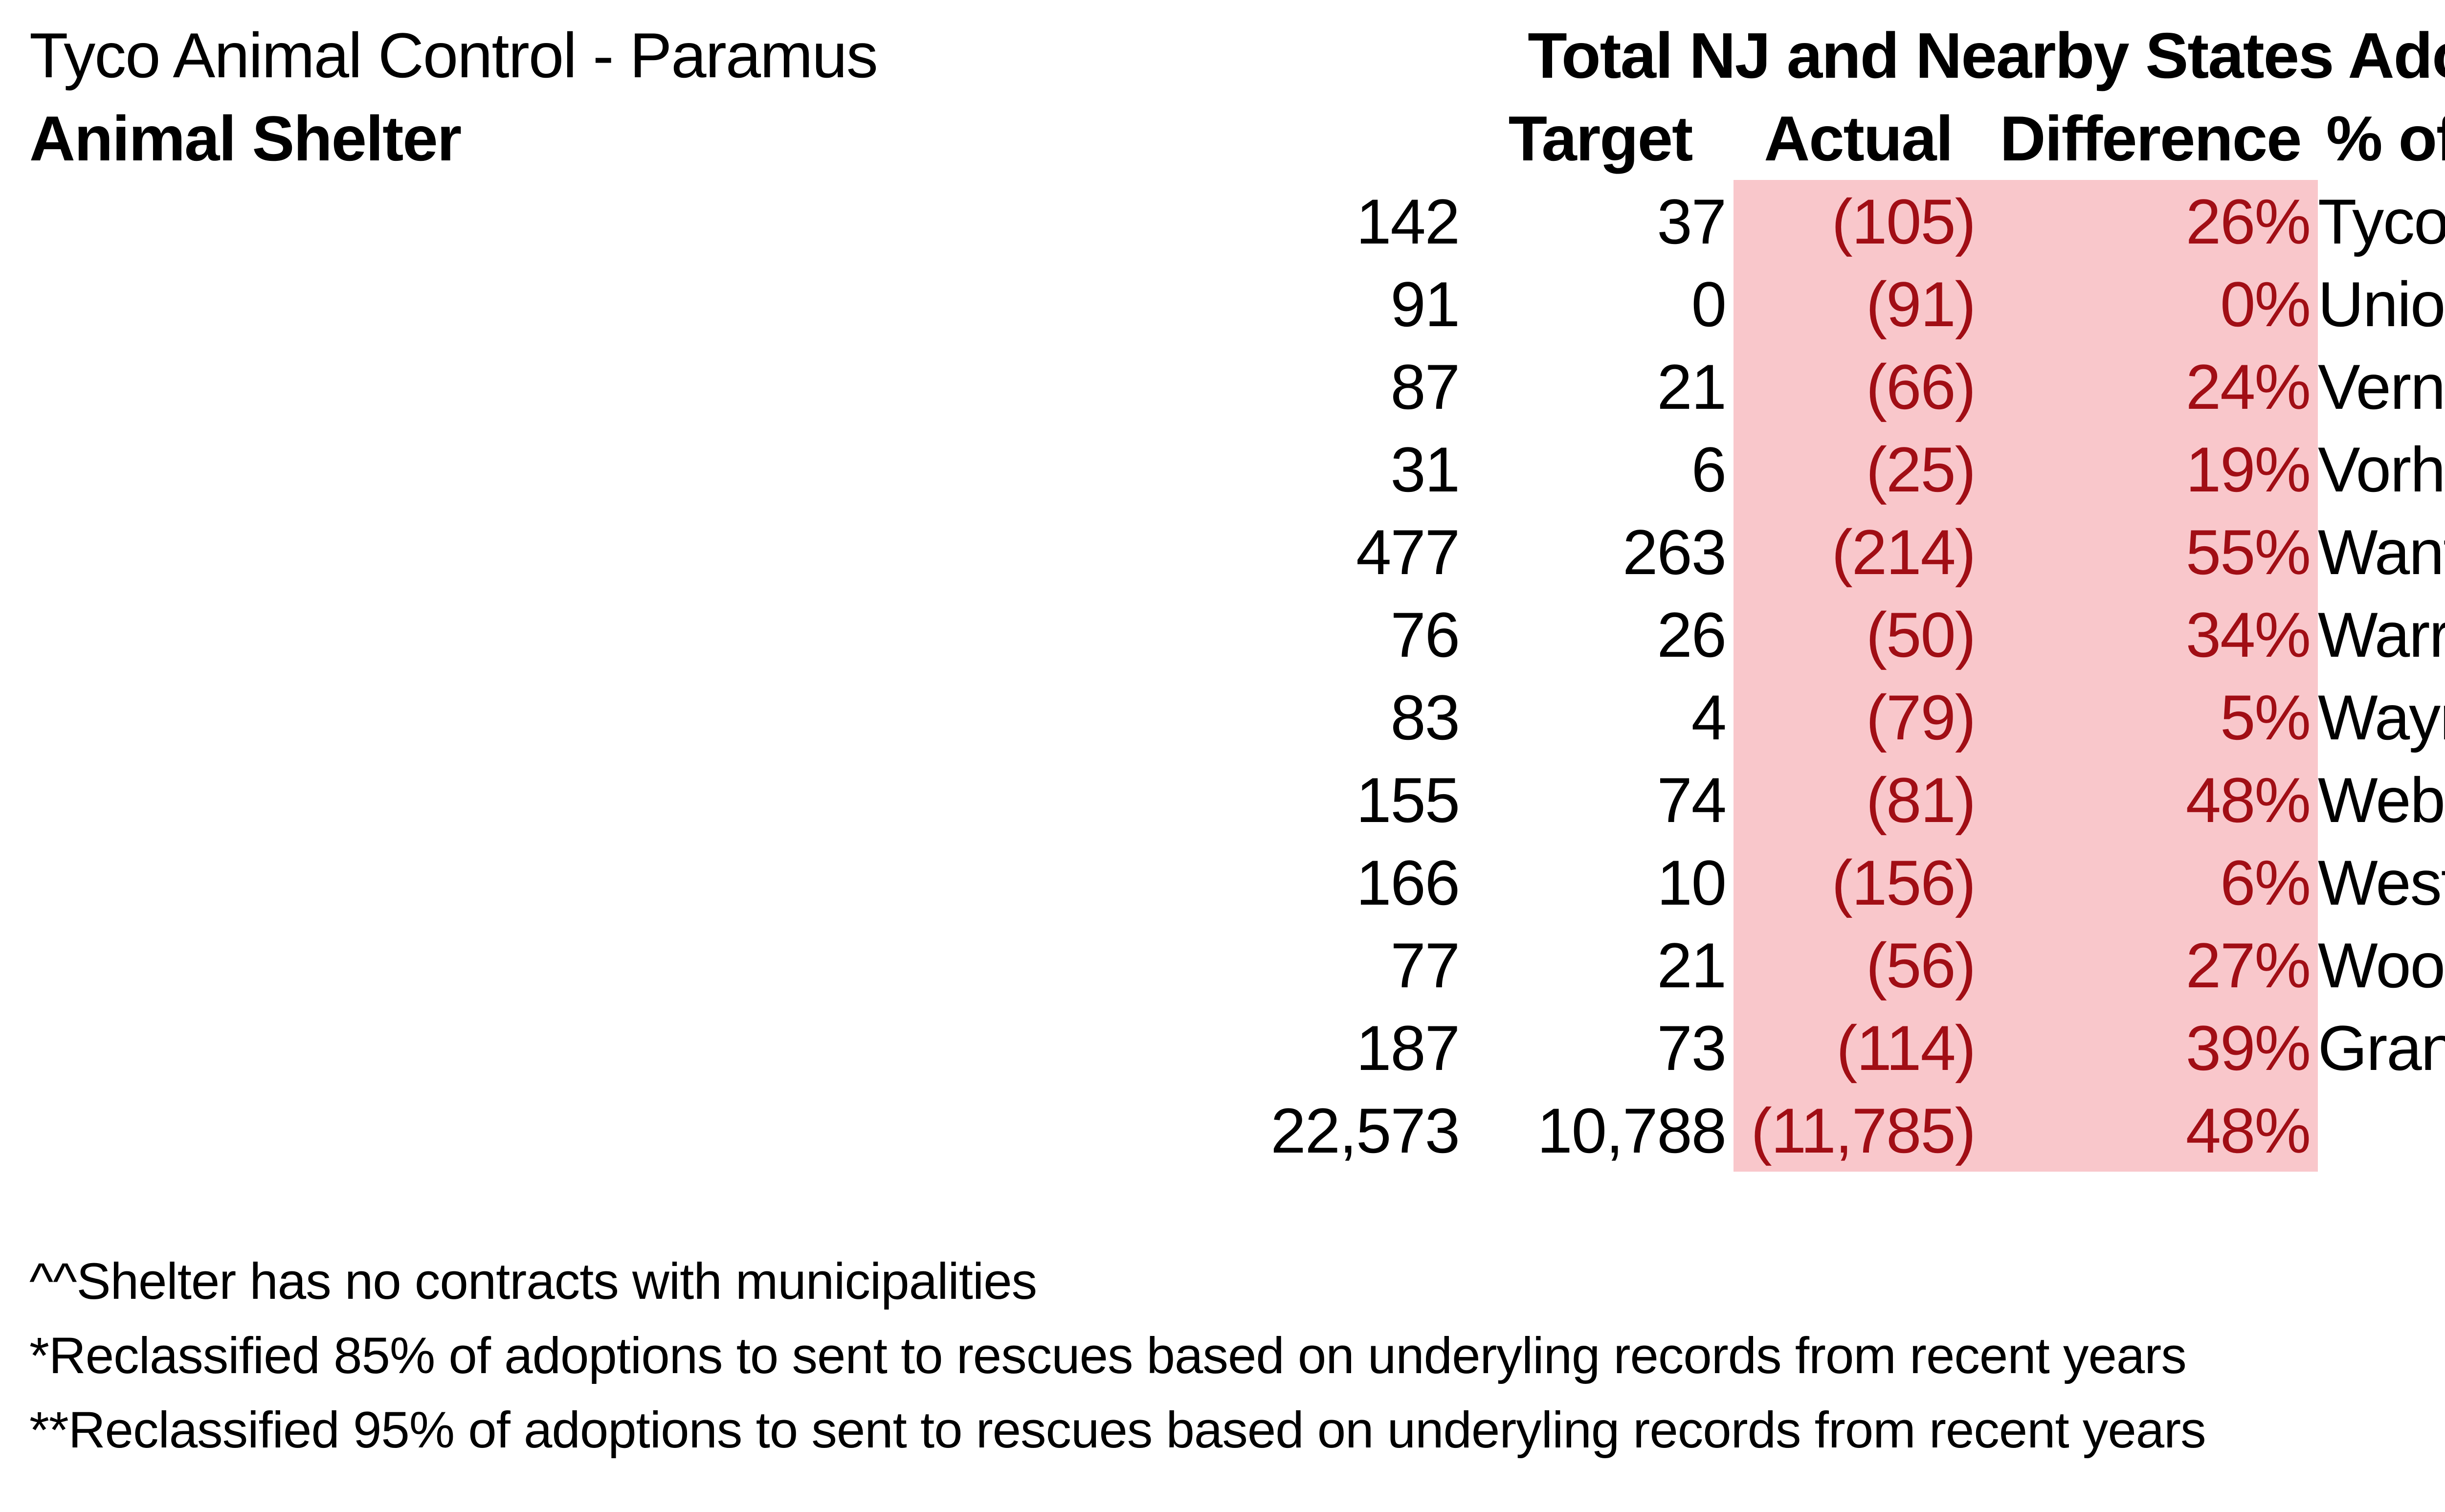  What do you see at coordinates (1365, 1130) in the screenshot?
I see `target-cell: 22,573` at bounding box center [1365, 1130].